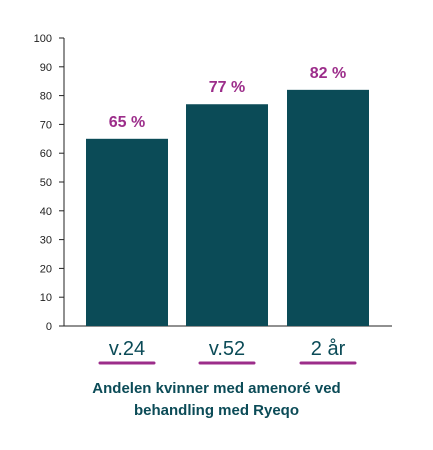 The height and width of the screenshot is (450, 433). What do you see at coordinates (46, 183) in the screenshot?
I see `y-tick-label: 50` at bounding box center [46, 183].